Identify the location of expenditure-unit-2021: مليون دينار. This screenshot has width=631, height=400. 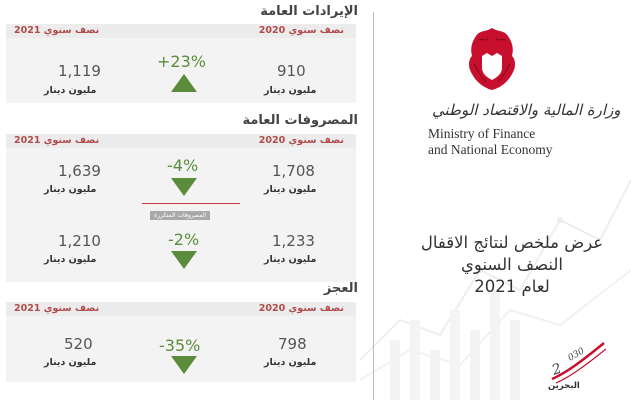
(70, 189).